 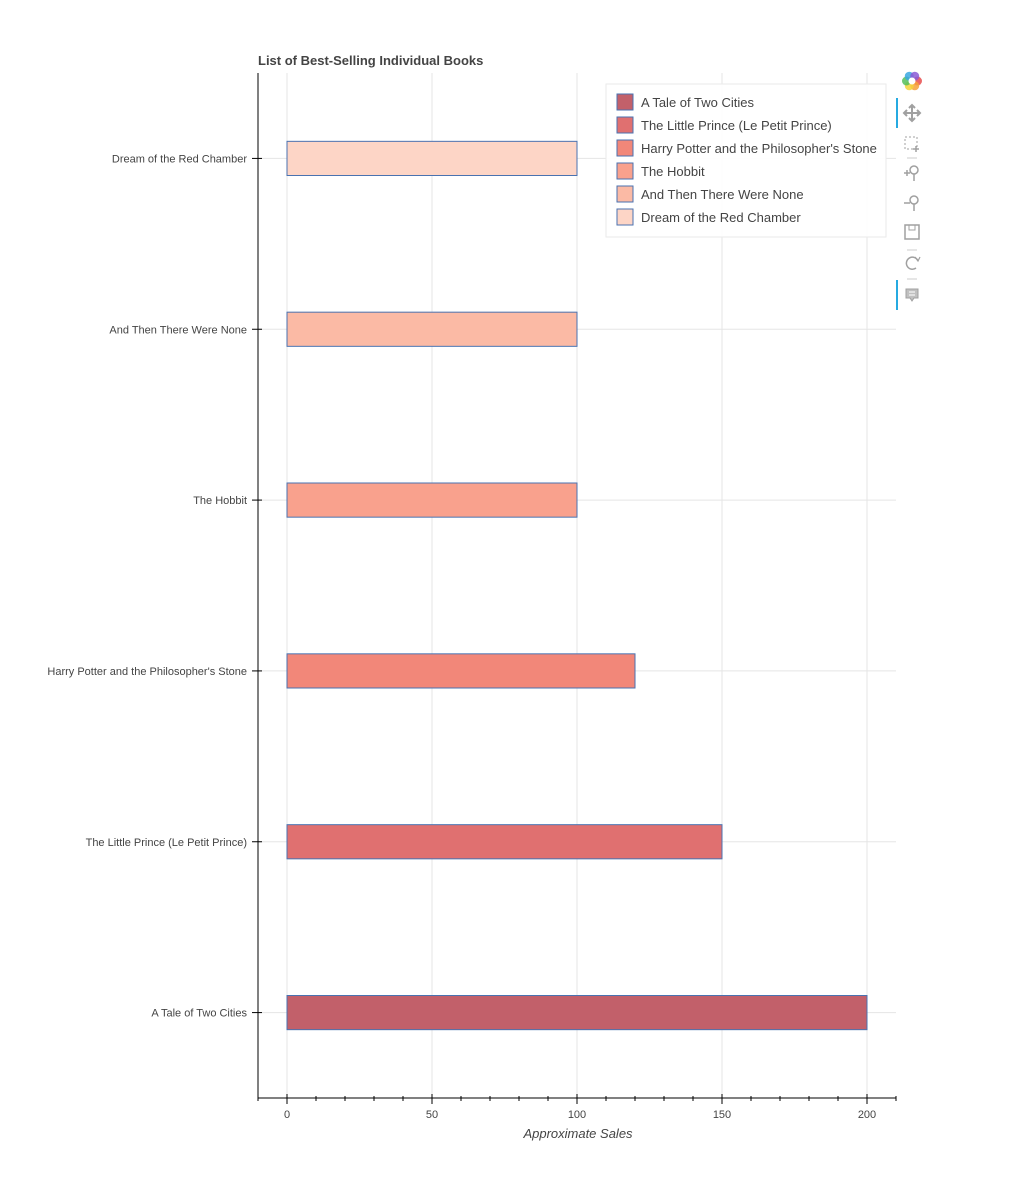 What do you see at coordinates (722, 1115) in the screenshot?
I see `x-tick-label: 150` at bounding box center [722, 1115].